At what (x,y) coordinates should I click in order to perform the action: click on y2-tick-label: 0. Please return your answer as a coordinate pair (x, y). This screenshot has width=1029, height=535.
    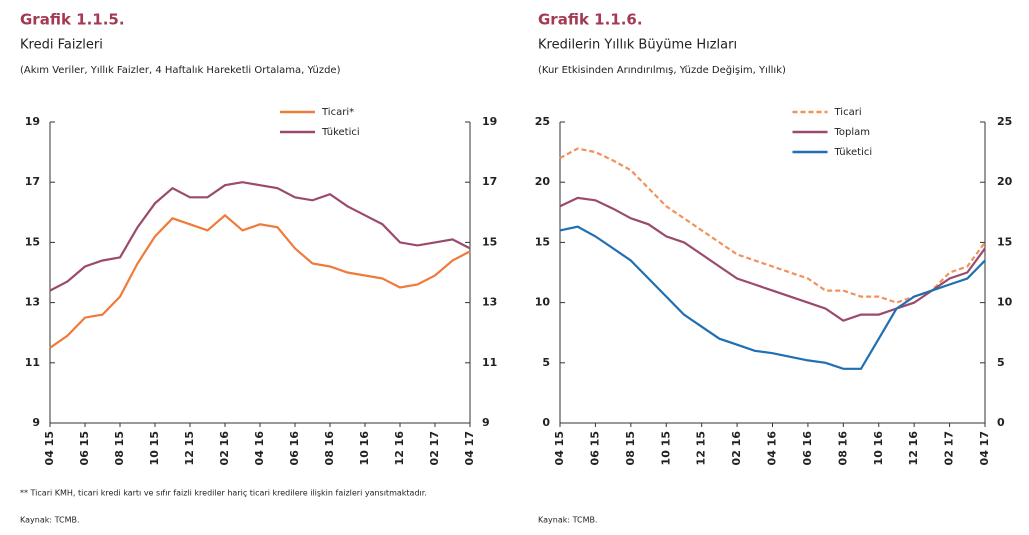
    Looking at the image, I should click on (1001, 422).